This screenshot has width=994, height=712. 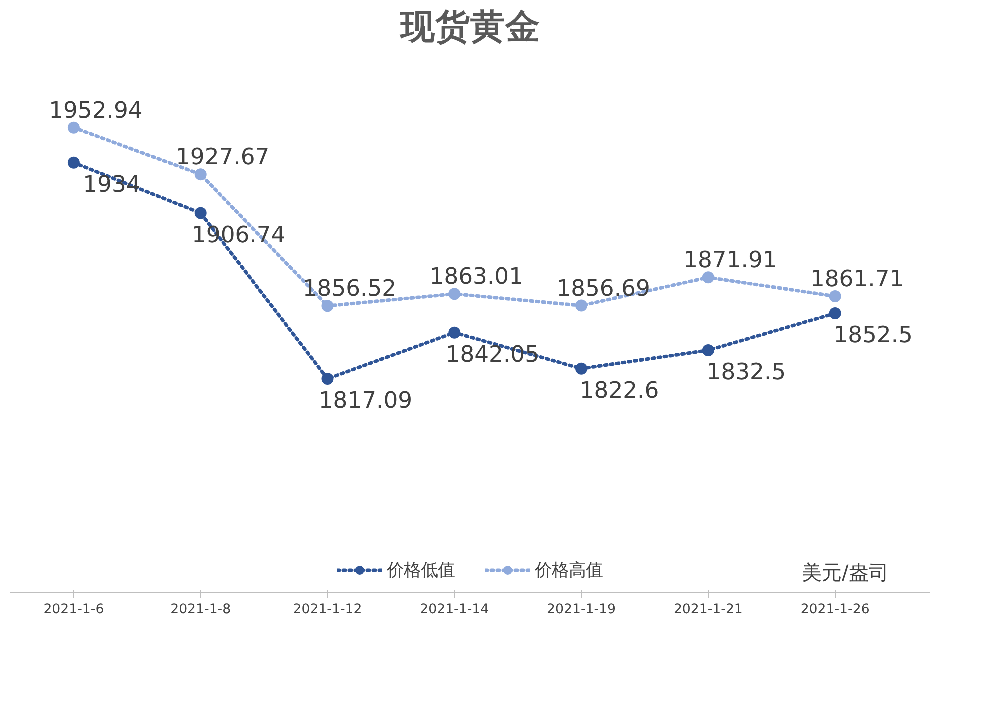 I want to click on data-label: 1856.69, so click(x=603, y=289).